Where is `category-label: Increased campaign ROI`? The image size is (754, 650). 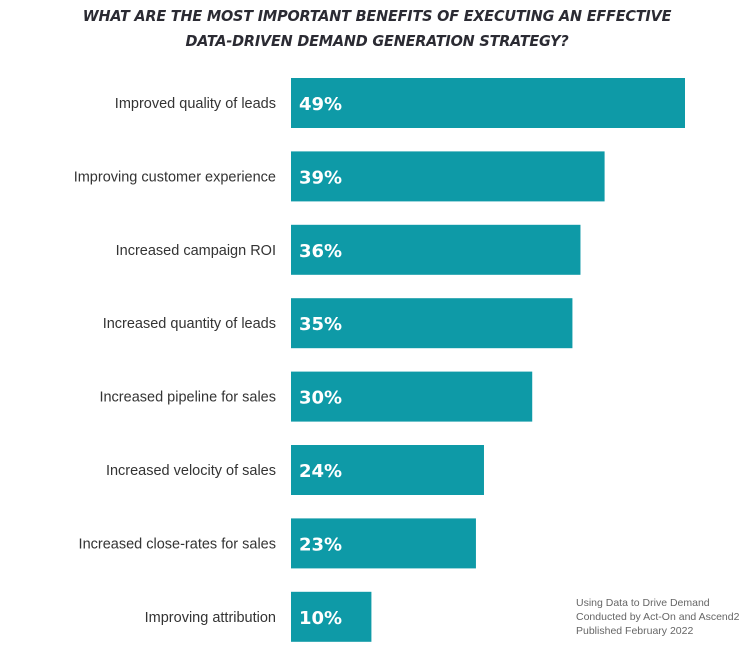
category-label: Increased campaign ROI is located at coordinates (196, 251).